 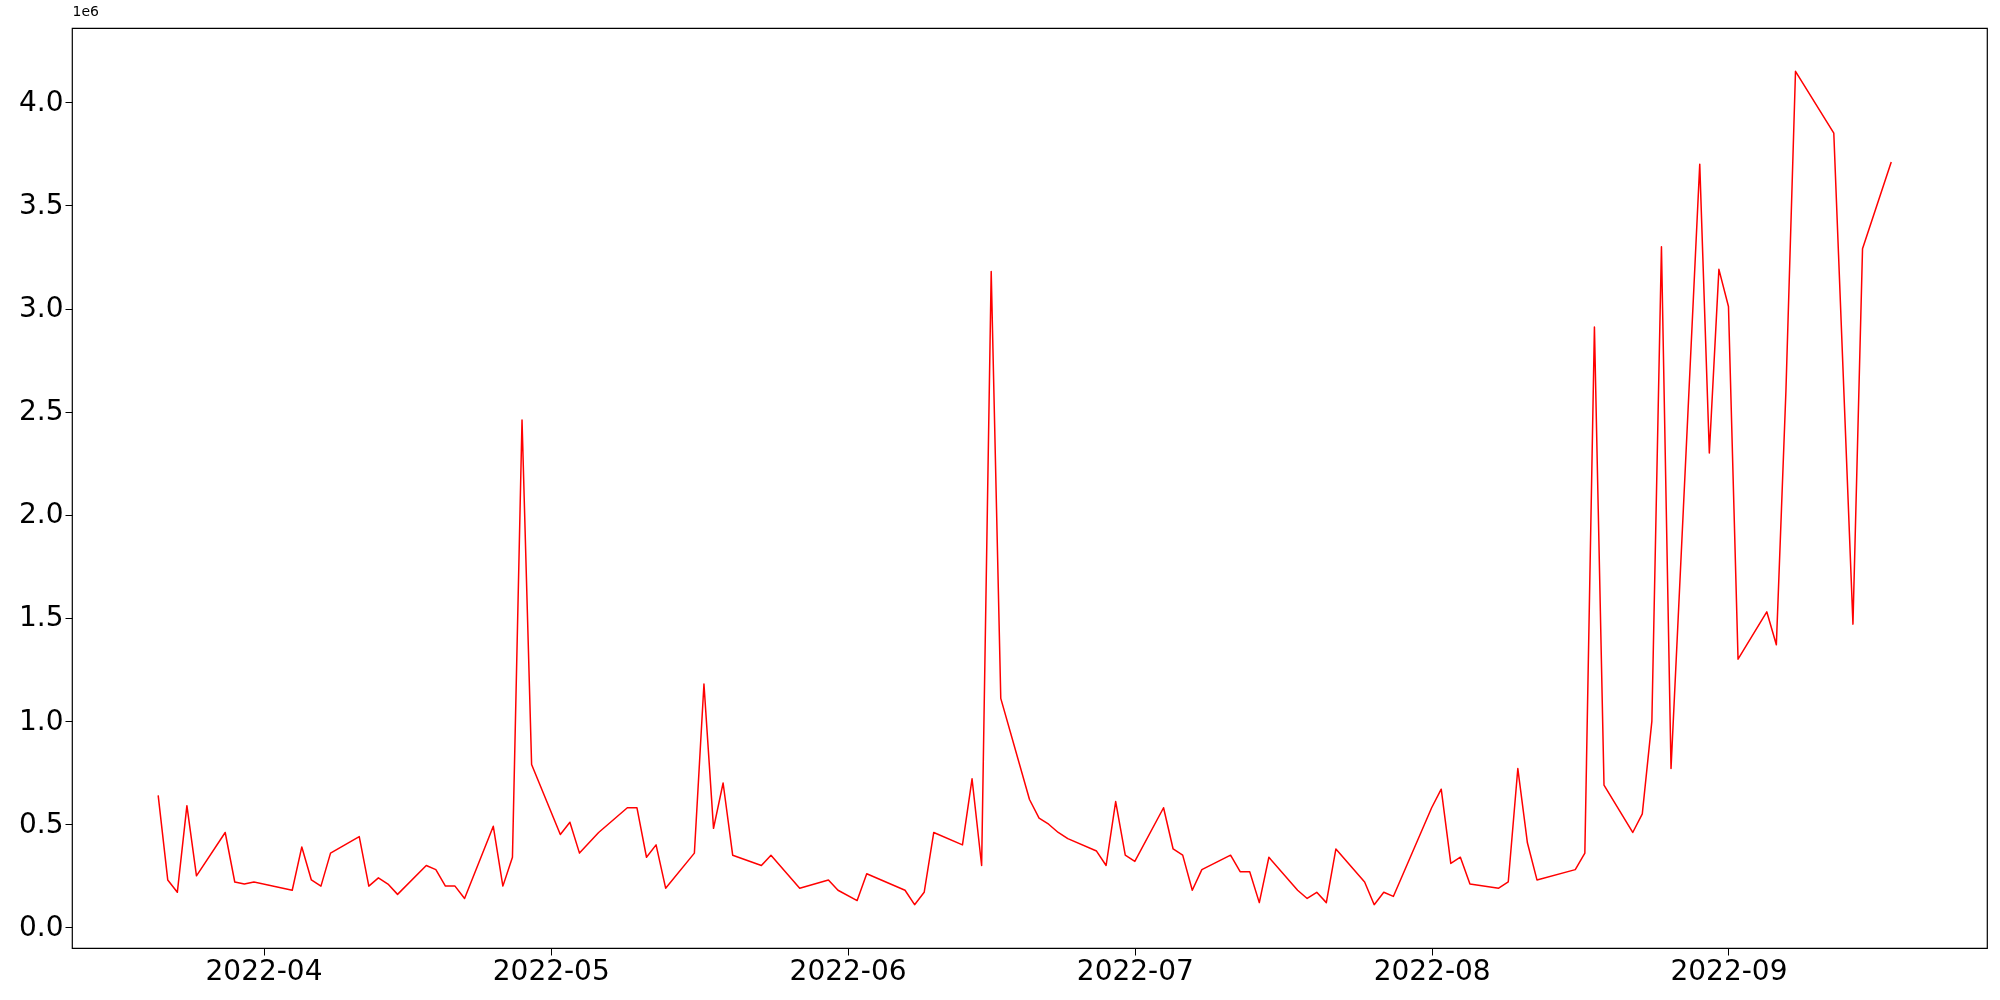 What do you see at coordinates (551, 970) in the screenshot?
I see `x-tick-label: 2022-05` at bounding box center [551, 970].